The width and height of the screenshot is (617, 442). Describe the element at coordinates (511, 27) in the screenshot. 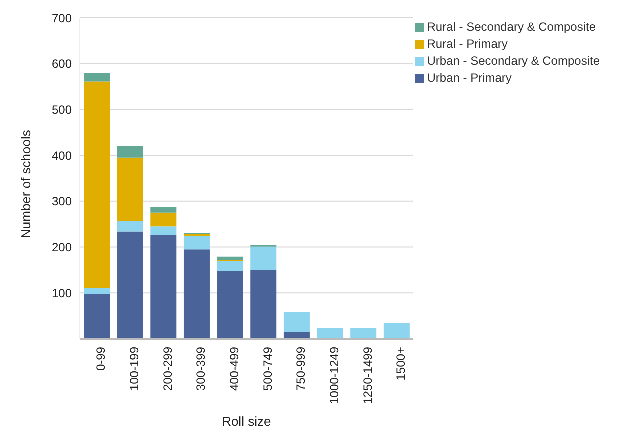

I see `legend-label: Rural - Secondary & Composite` at that location.